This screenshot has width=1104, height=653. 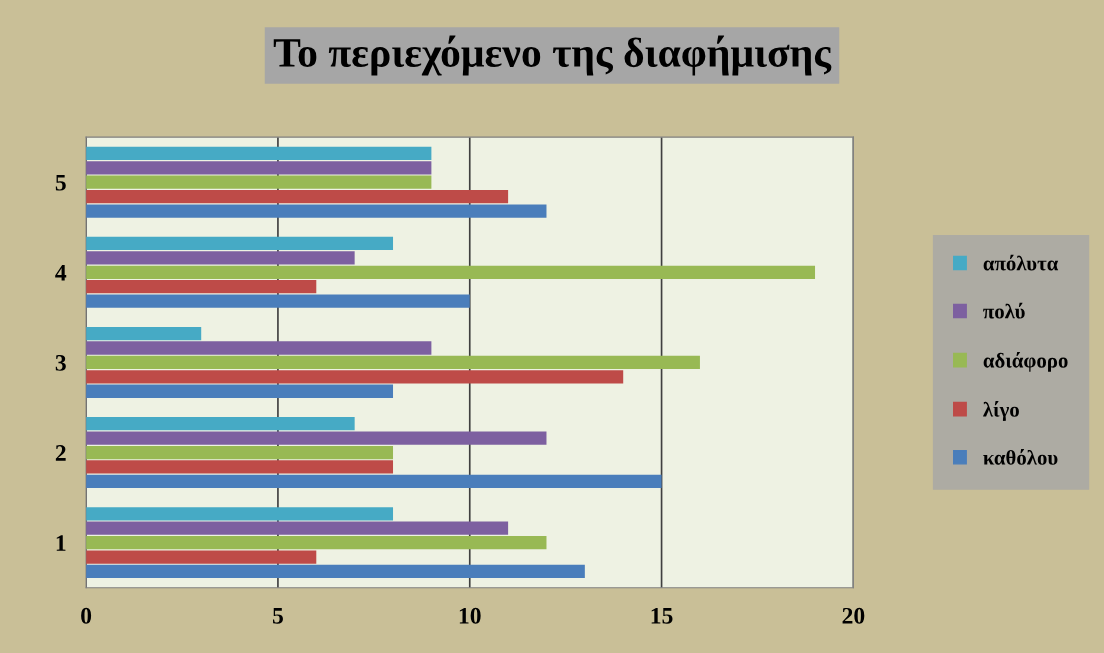 I want to click on x-tick-label: 15, so click(x=662, y=615).